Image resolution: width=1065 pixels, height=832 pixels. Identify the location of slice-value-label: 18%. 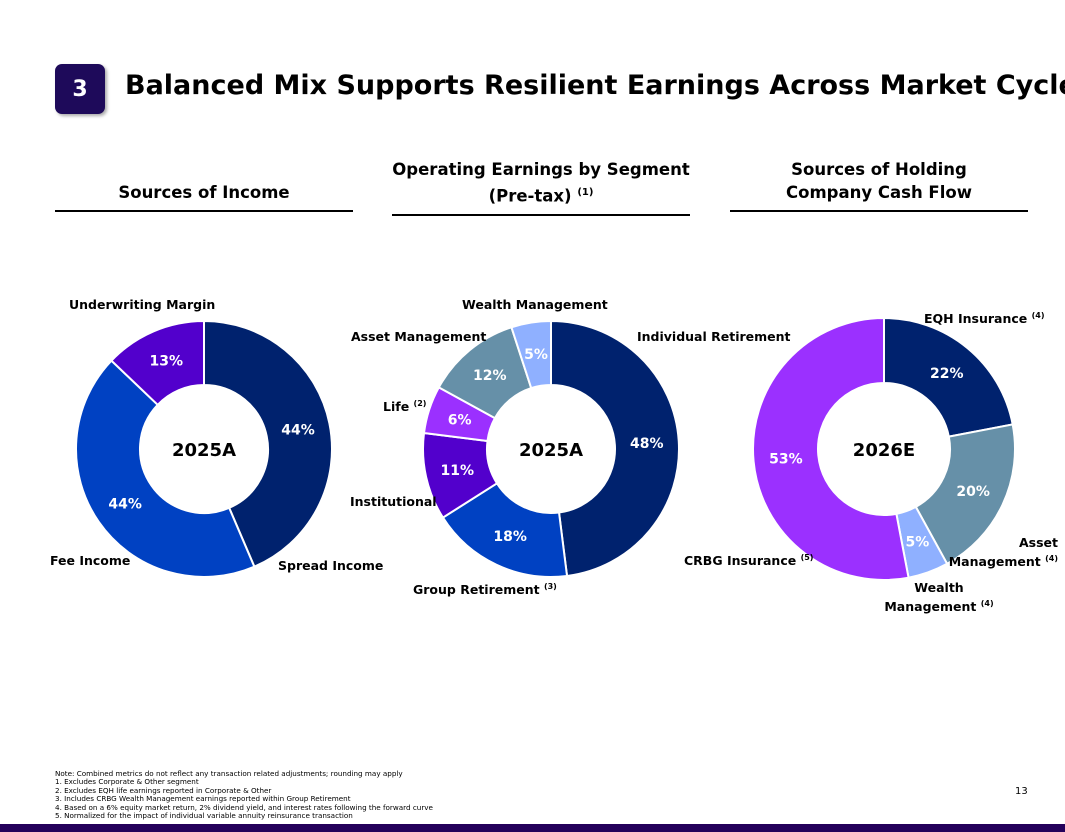
(510, 537).